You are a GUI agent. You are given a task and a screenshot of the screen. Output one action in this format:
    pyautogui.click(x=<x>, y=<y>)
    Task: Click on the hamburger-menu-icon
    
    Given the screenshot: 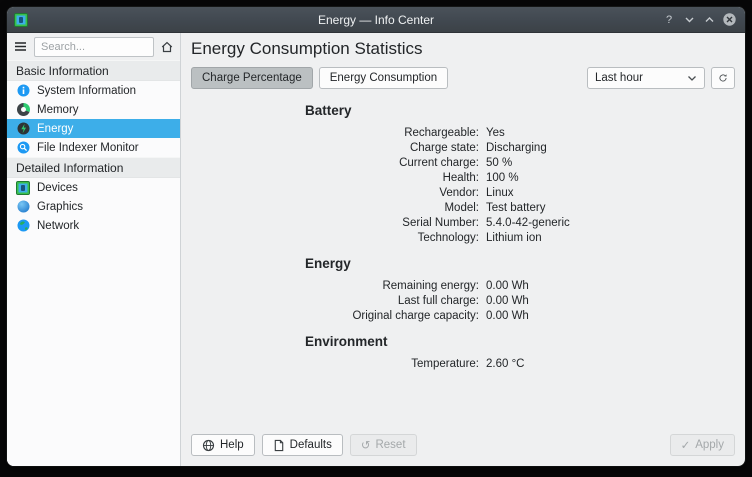 What is the action you would take?
    pyautogui.click(x=20, y=46)
    